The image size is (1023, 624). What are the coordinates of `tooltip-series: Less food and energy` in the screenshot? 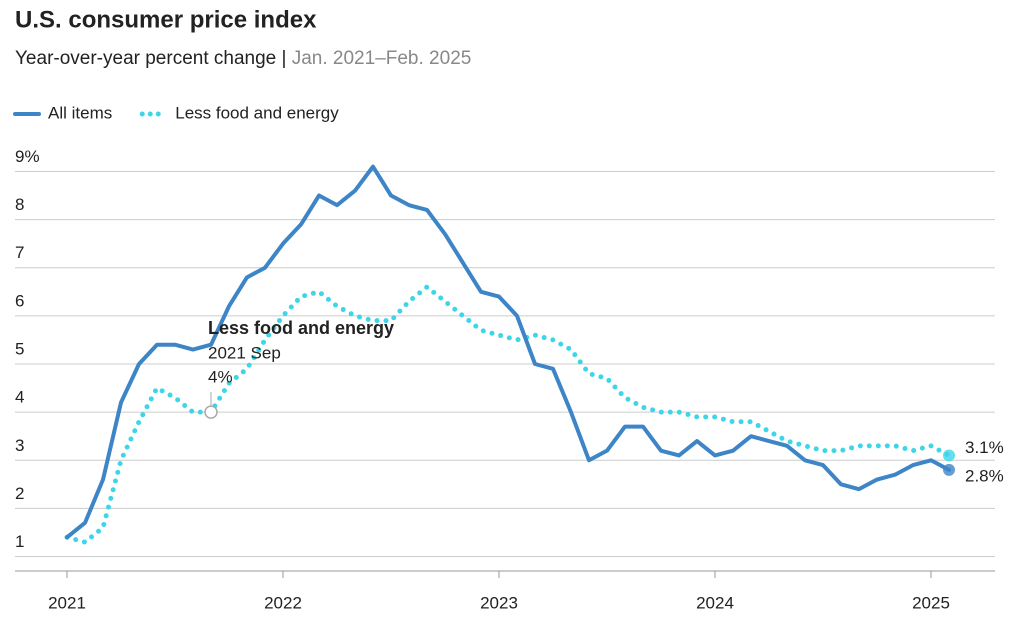 It's located at (301, 328).